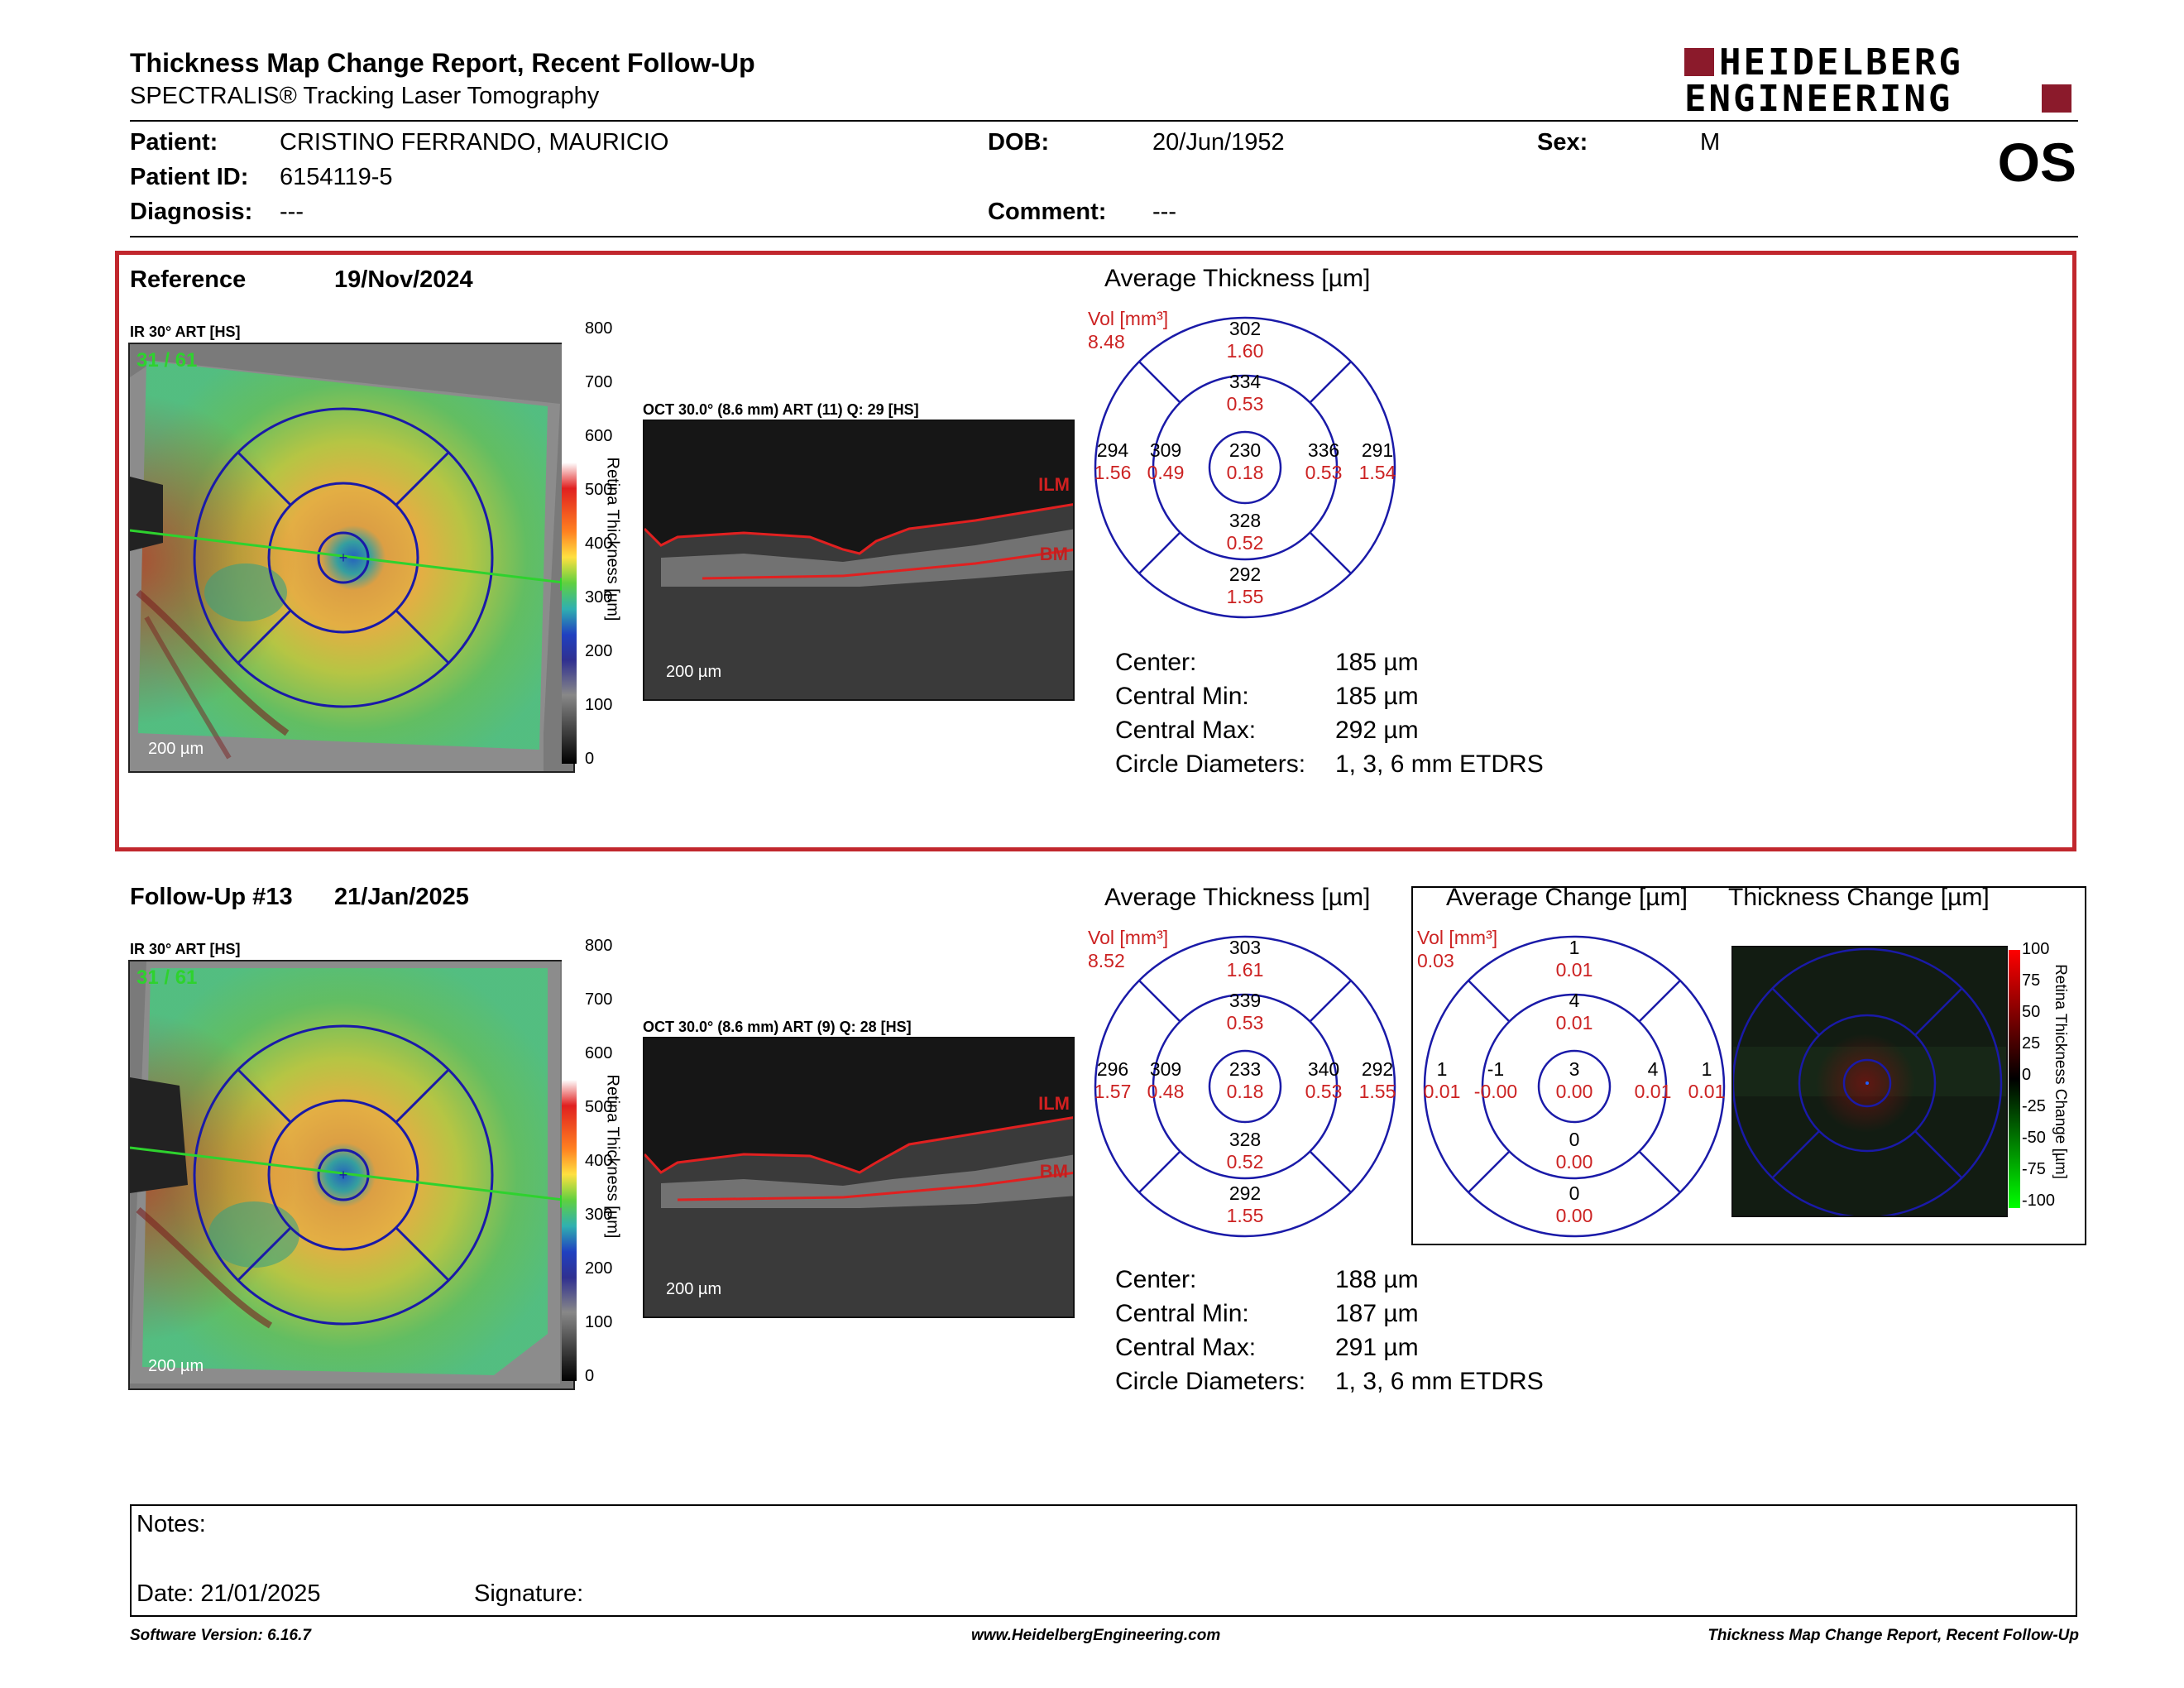  What do you see at coordinates (1106, 960) in the screenshot?
I see `followup-vol-value: 8.52` at bounding box center [1106, 960].